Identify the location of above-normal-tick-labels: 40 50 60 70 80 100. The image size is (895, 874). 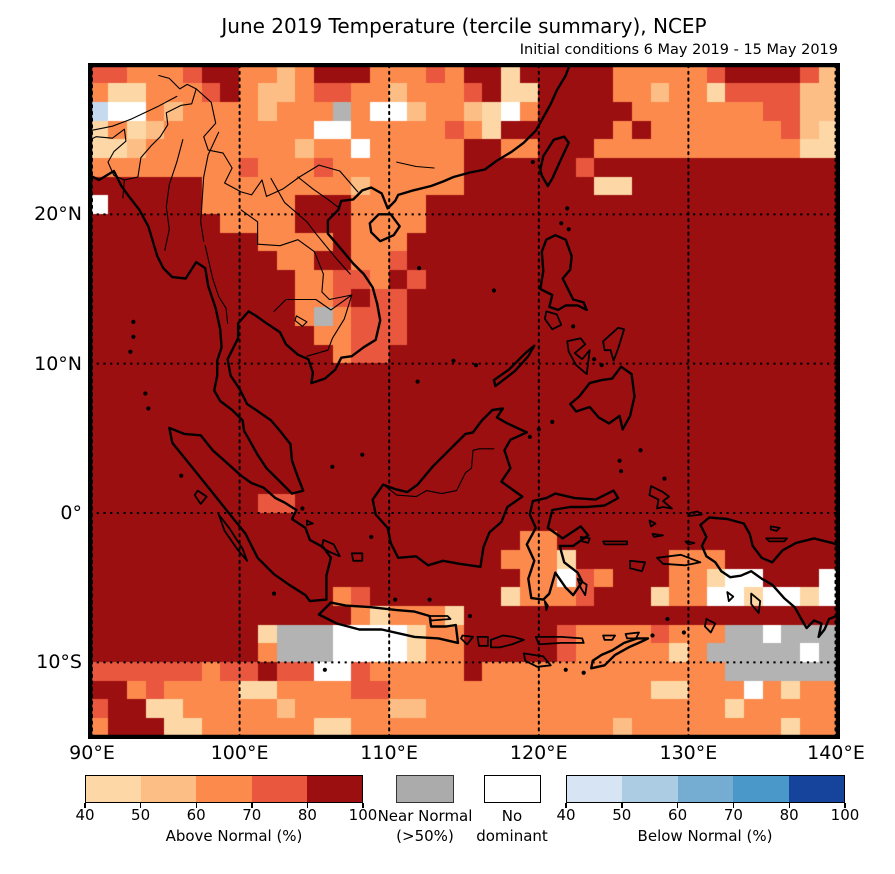
(226, 815).